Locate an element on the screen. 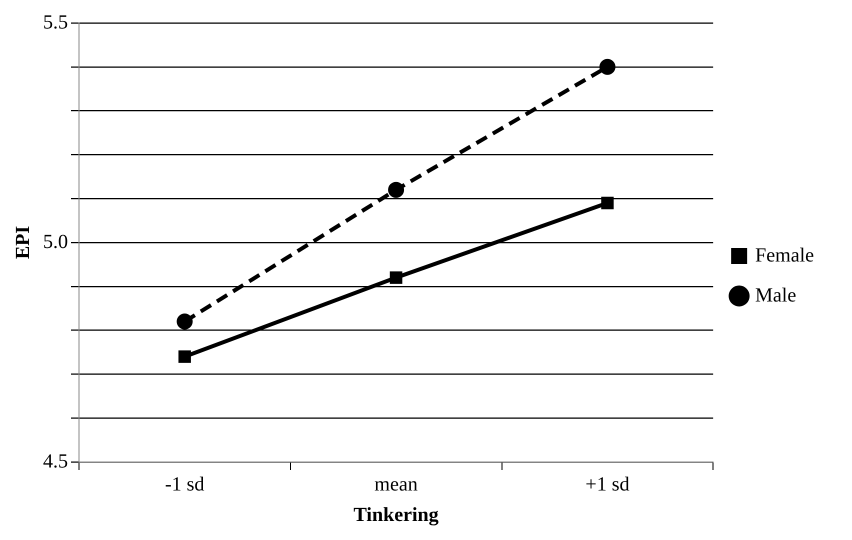 The width and height of the screenshot is (852, 540). x-tick-label: mean is located at coordinates (396, 484).